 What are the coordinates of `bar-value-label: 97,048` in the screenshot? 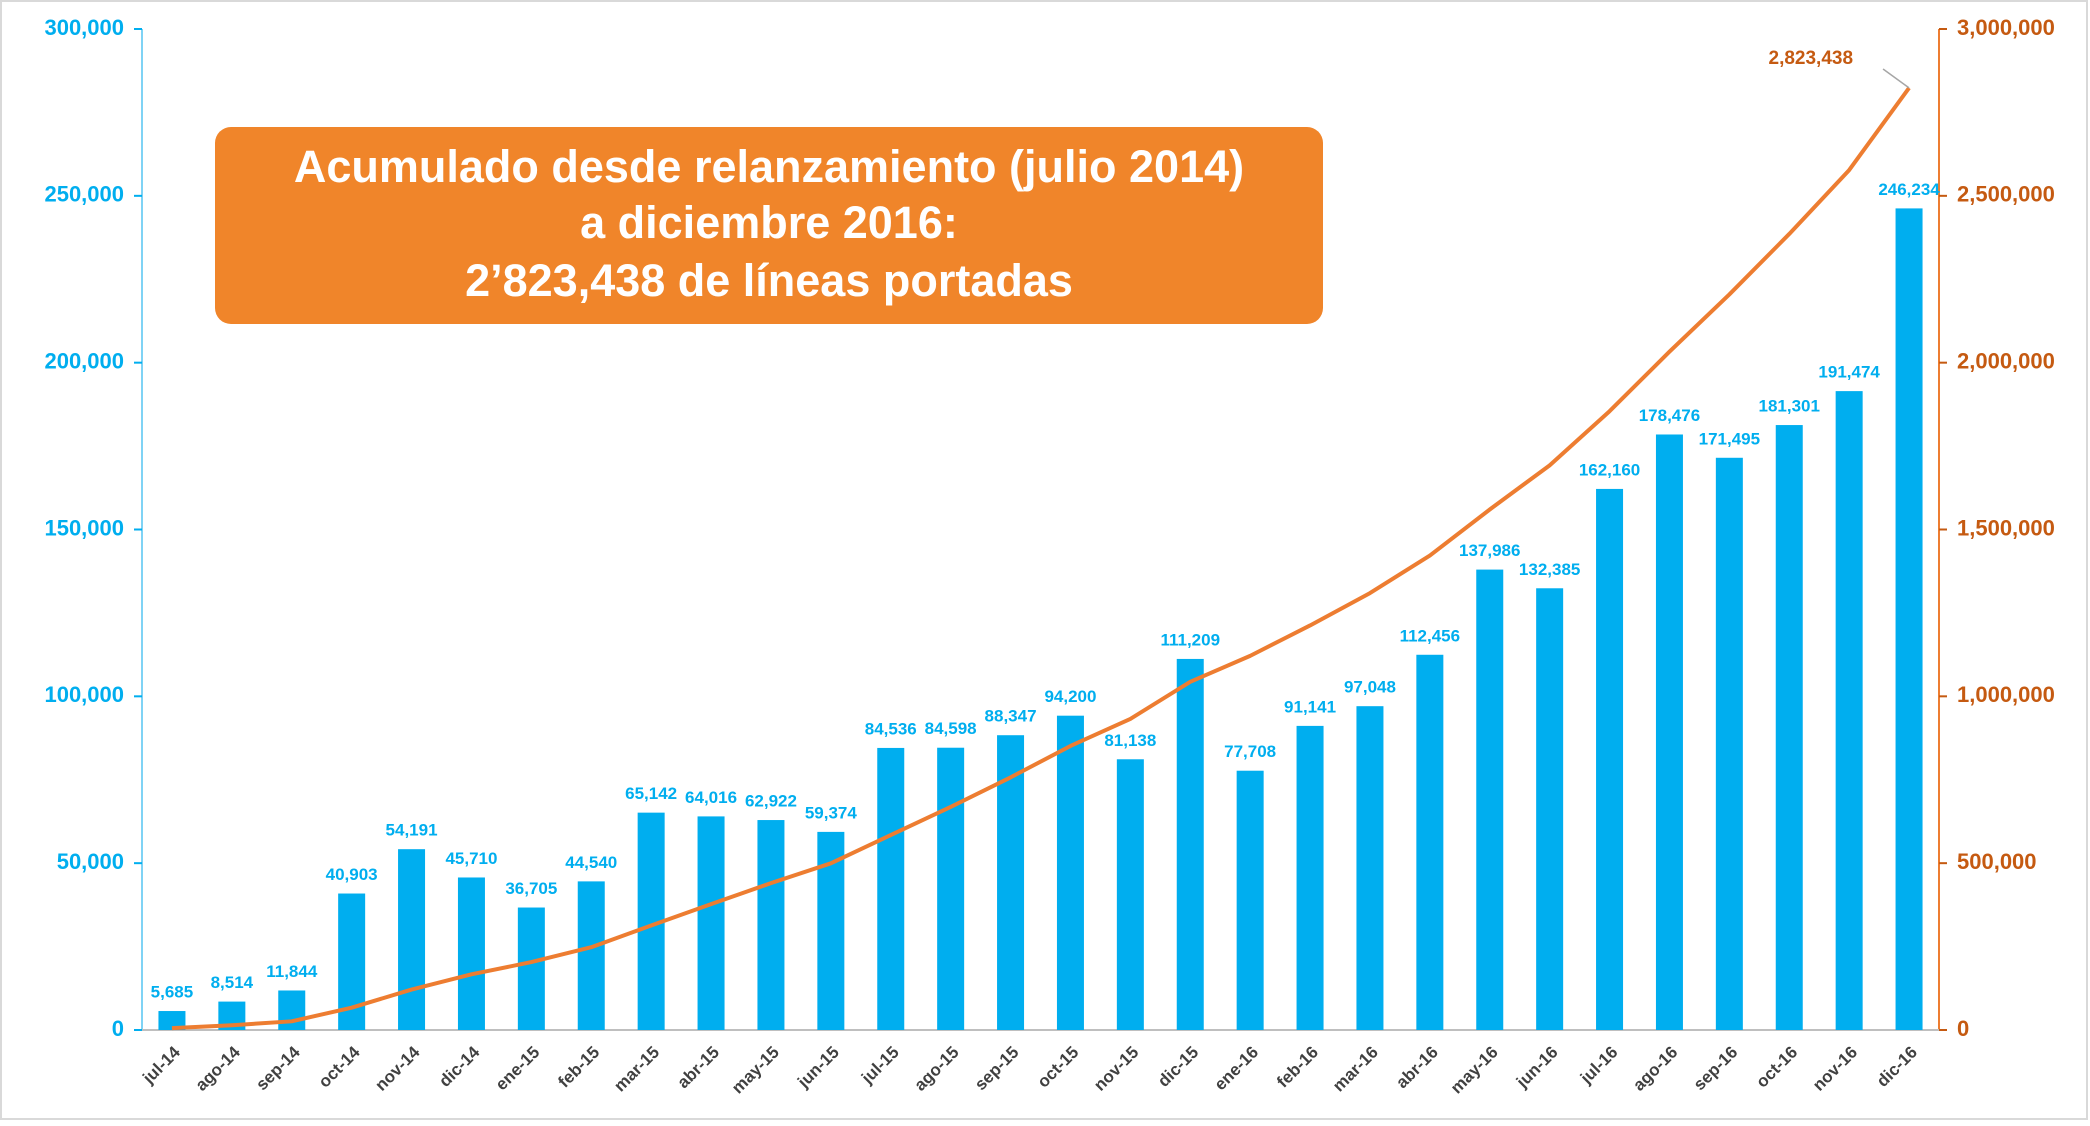 It's located at (1370, 687).